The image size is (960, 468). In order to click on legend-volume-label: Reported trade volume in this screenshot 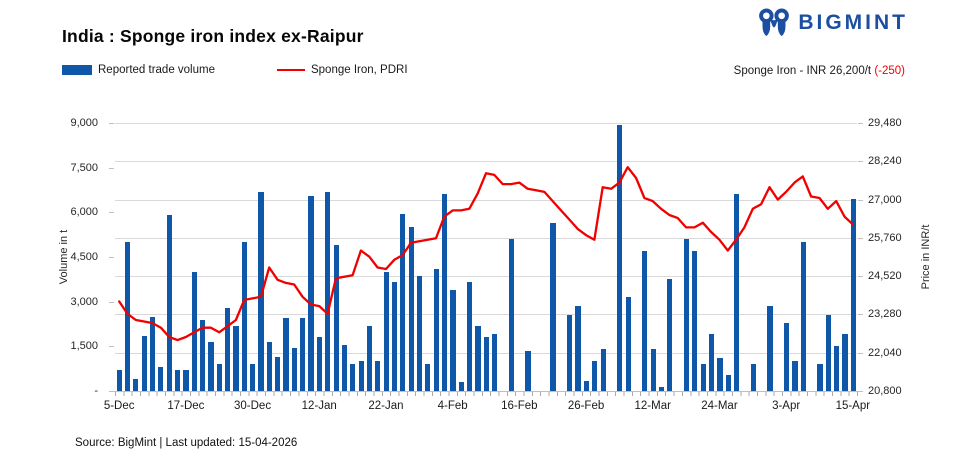, I will do `click(156, 70)`.